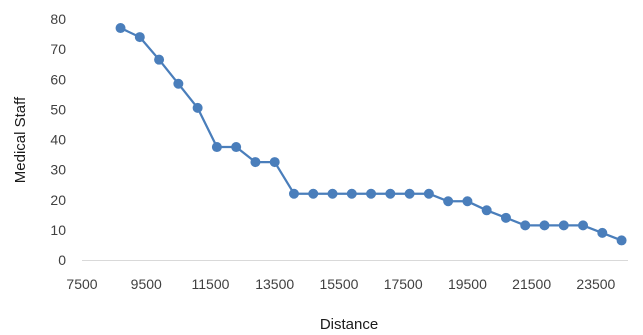 The width and height of the screenshot is (643, 335). I want to click on x-tick-label: 15500, so click(338, 284).